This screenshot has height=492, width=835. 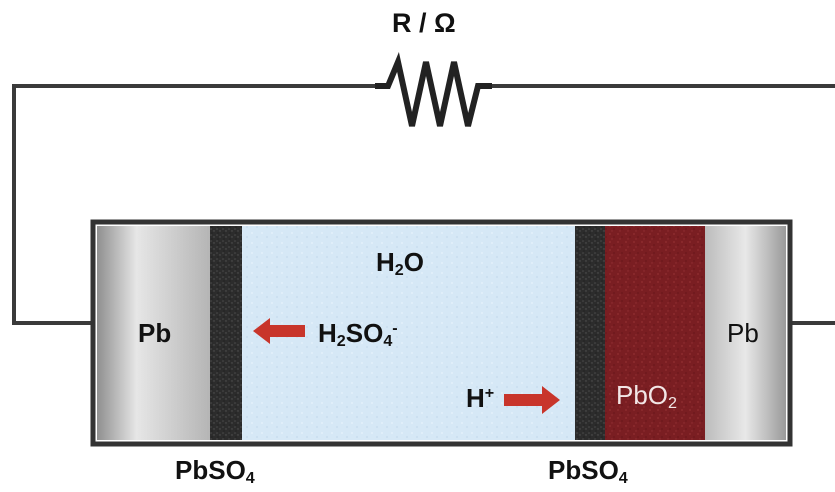 What do you see at coordinates (215, 471) in the screenshot?
I see `left-pbso4-label: PbSO4` at bounding box center [215, 471].